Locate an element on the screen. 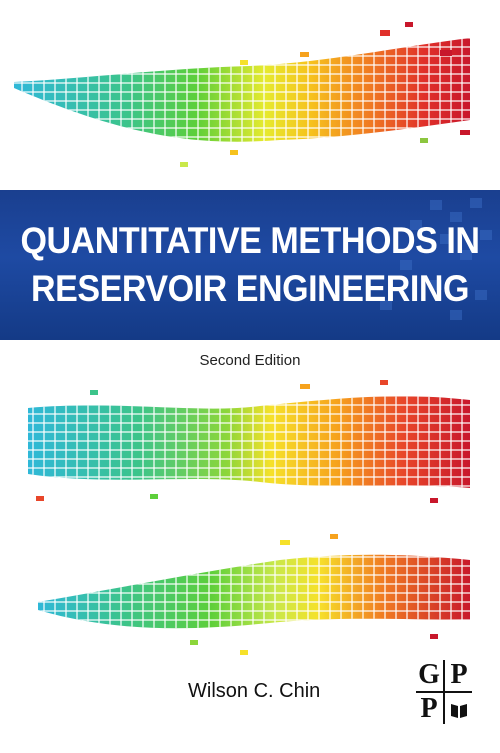 The height and width of the screenshot is (753, 500). logo-letter-p-top: P is located at coordinates (459, 674).